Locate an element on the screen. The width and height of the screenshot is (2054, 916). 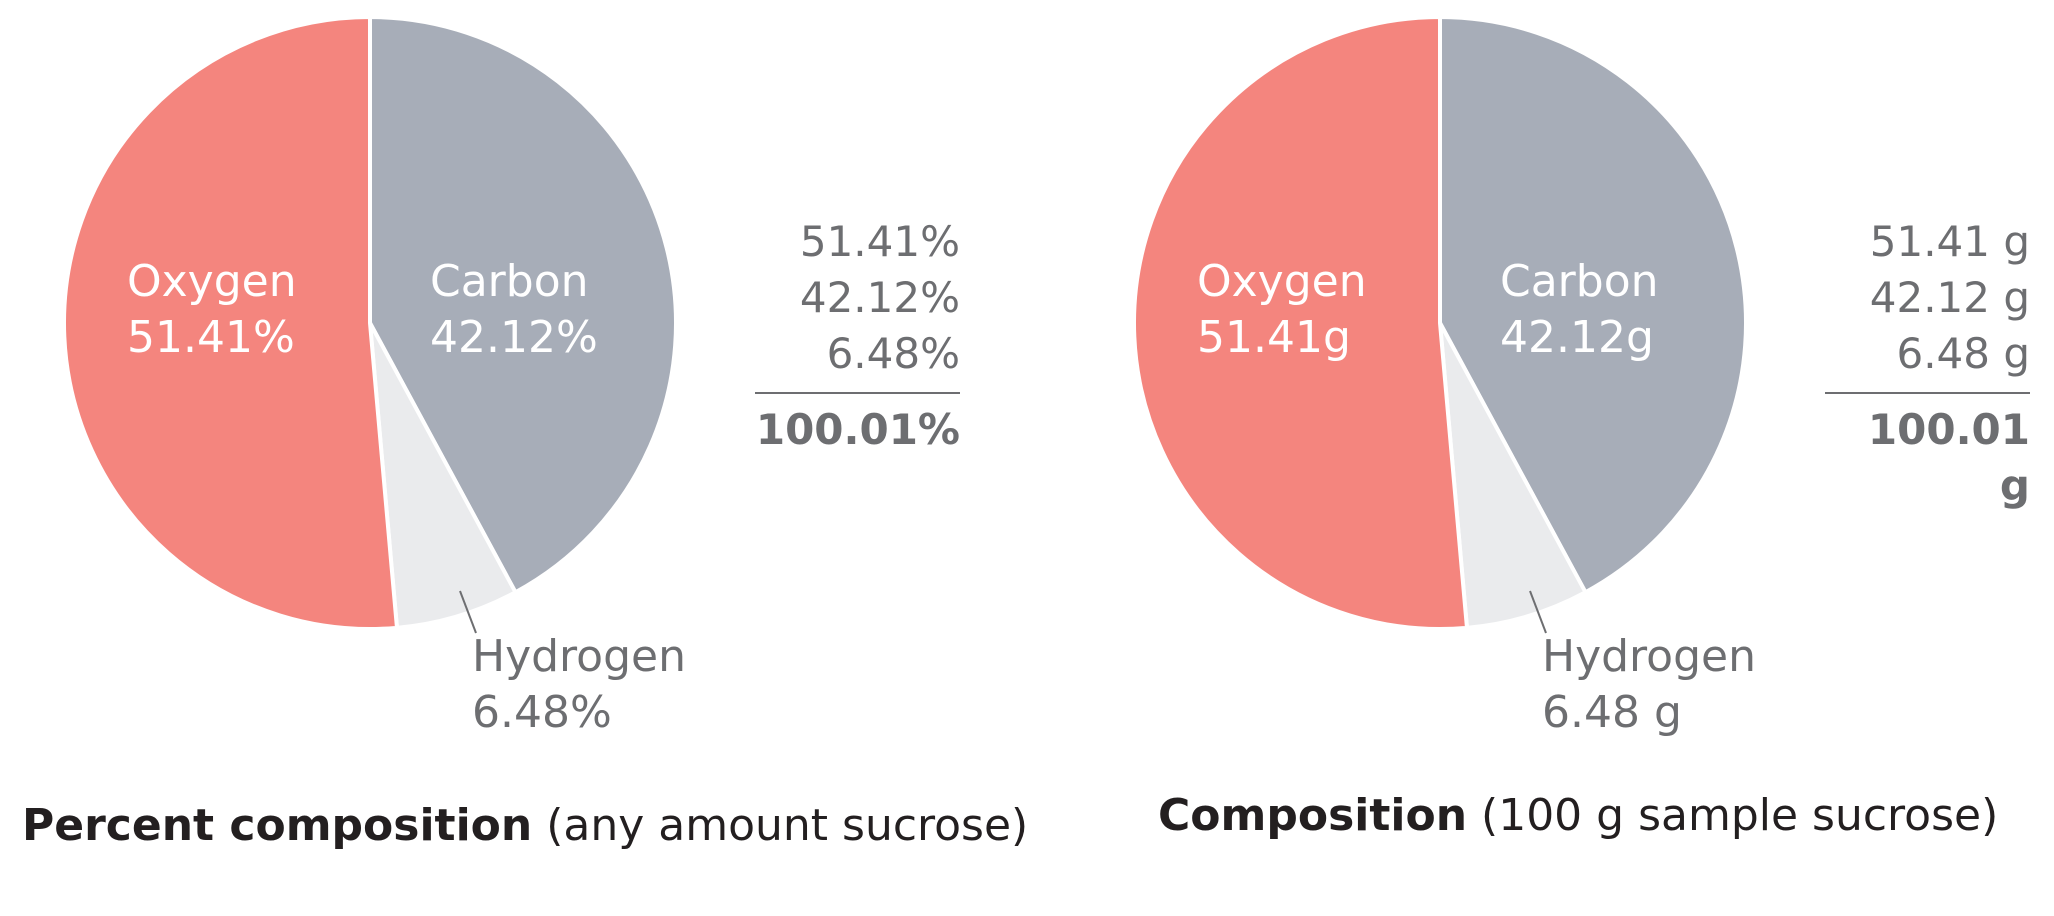
percent-summary: 51.41% 42.12% 6.48% 100.01% is located at coordinates (857, 336).